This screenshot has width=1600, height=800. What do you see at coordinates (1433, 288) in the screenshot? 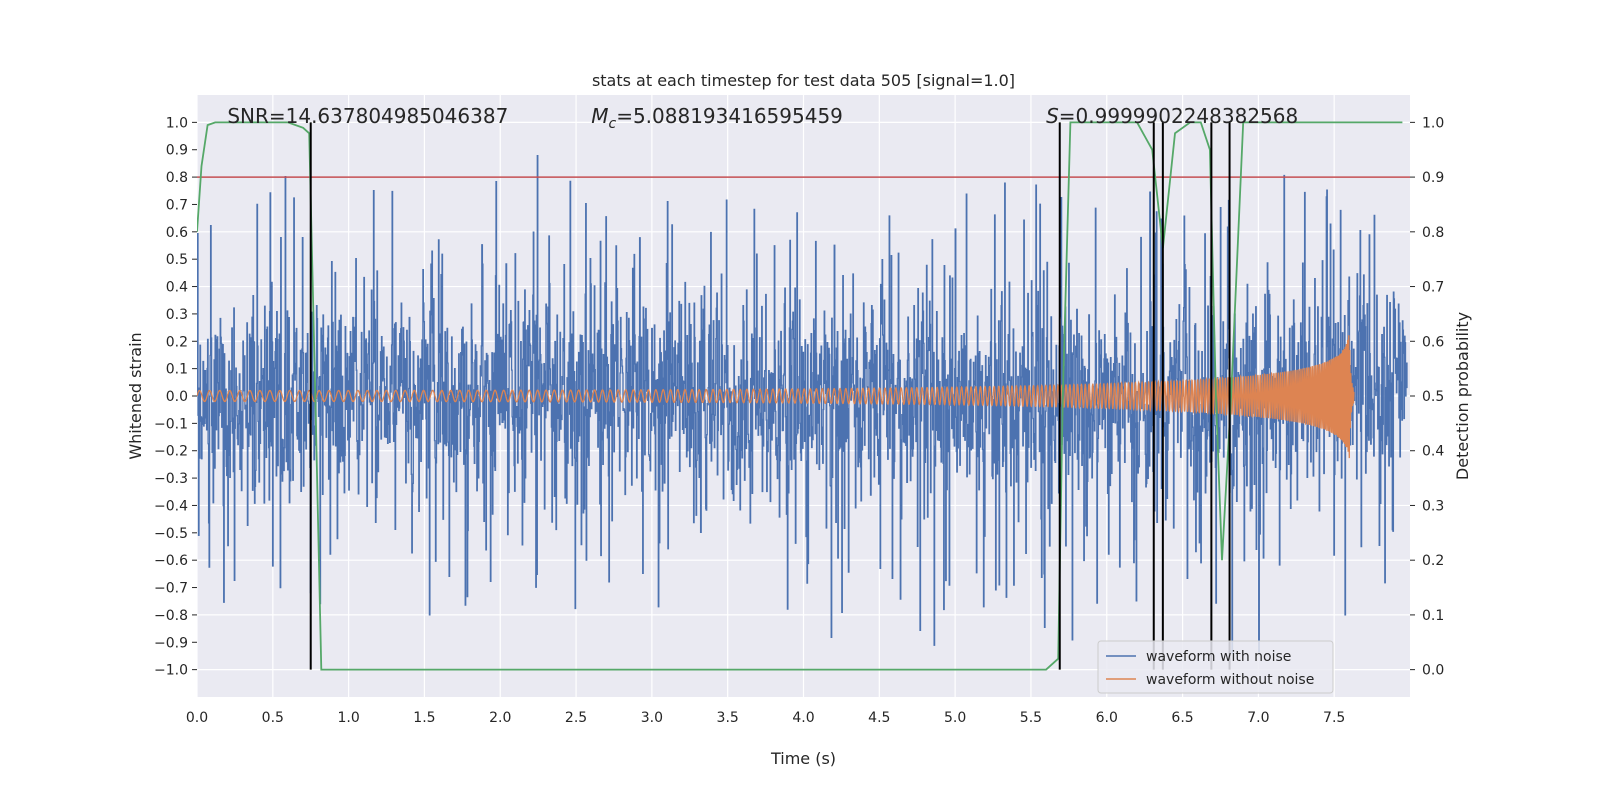
I see `y-tick-label-right: 0.7` at bounding box center [1433, 288].